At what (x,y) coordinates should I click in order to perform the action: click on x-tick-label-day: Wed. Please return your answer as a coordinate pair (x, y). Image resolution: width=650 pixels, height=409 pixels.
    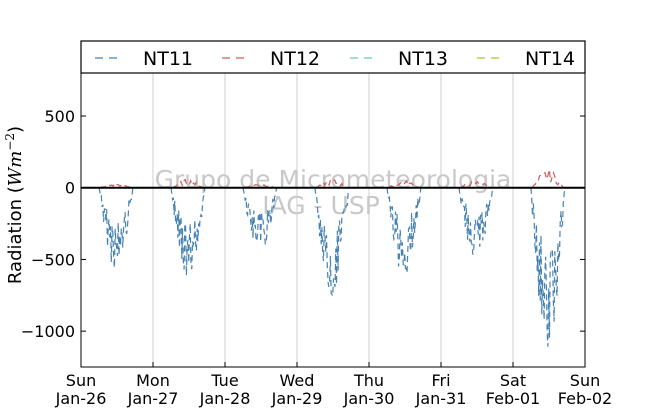
    Looking at the image, I should click on (297, 380).